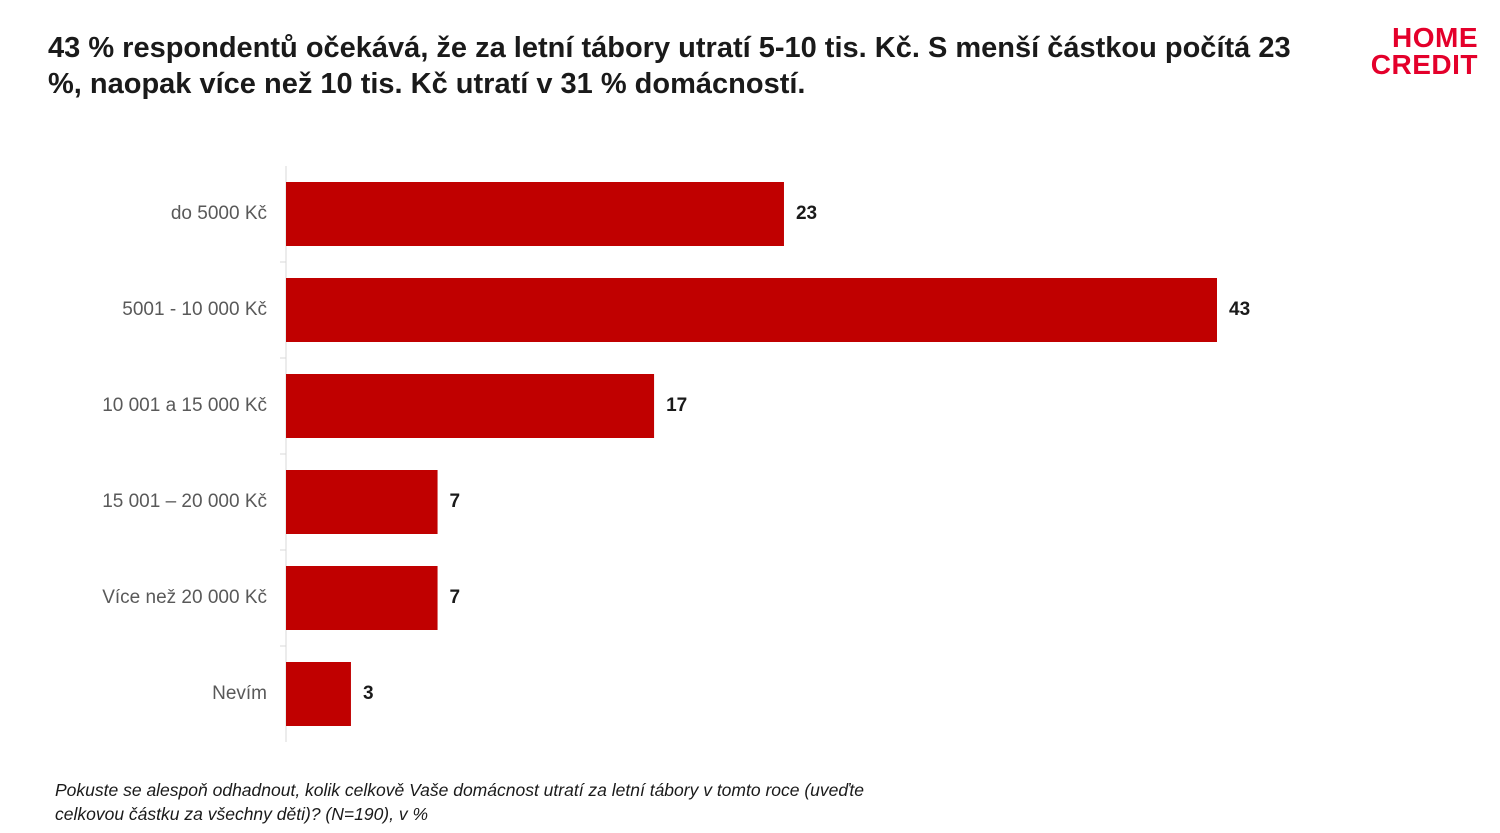 This screenshot has width=1500, height=833. Describe the element at coordinates (806, 213) in the screenshot. I see `bar-value-label: 23` at that location.